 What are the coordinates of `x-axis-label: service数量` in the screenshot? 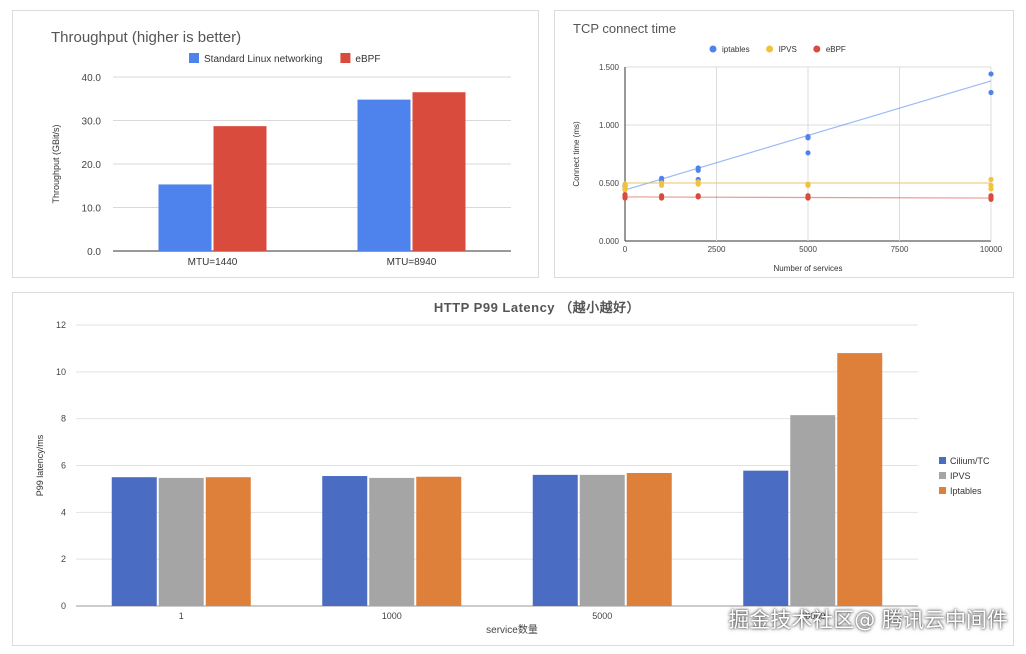 It's located at (512, 629).